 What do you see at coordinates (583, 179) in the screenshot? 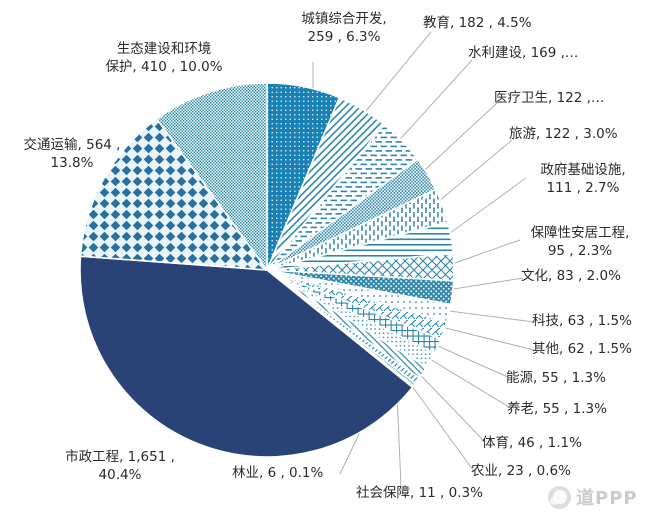
I see `label-zhengfu-jichu-sheshi: 政府基础设施, 111 , 2.7%` at bounding box center [583, 179].